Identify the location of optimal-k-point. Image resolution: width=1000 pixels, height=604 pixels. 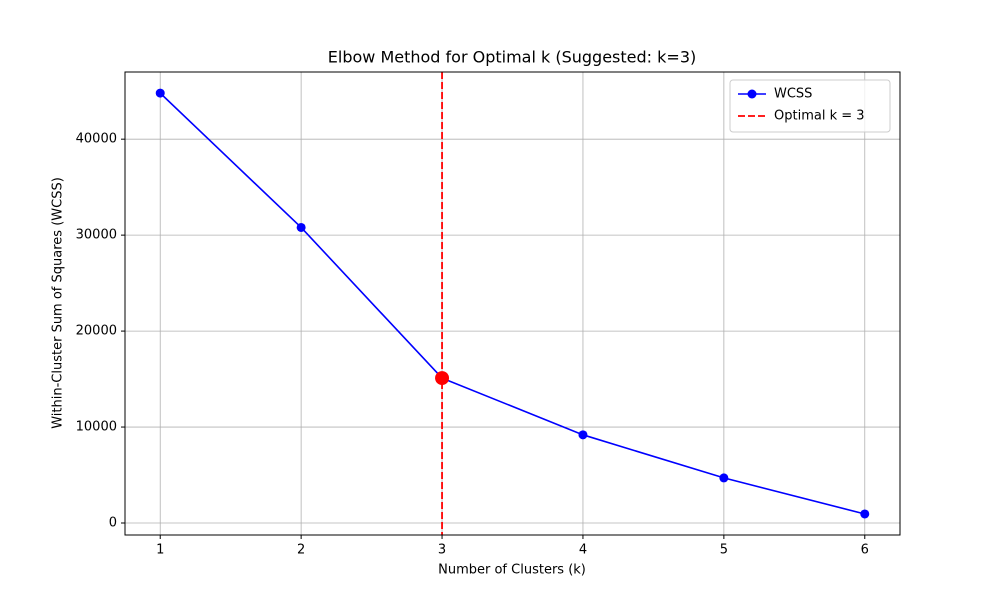
(442, 378).